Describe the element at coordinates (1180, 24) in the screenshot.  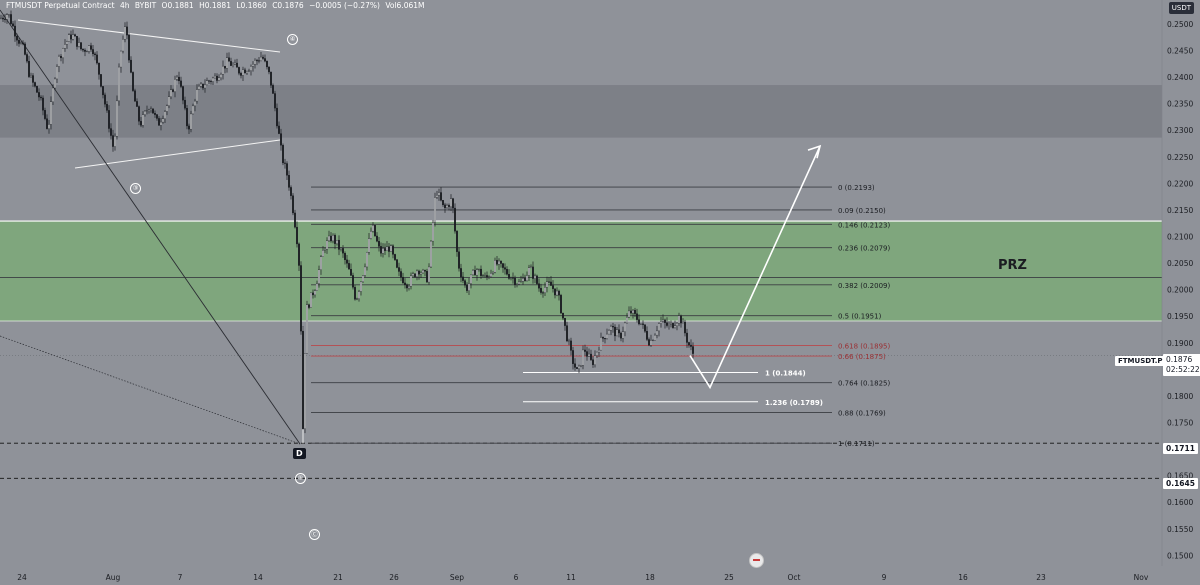
I see `y-tick-label-0: 0.2500` at that location.